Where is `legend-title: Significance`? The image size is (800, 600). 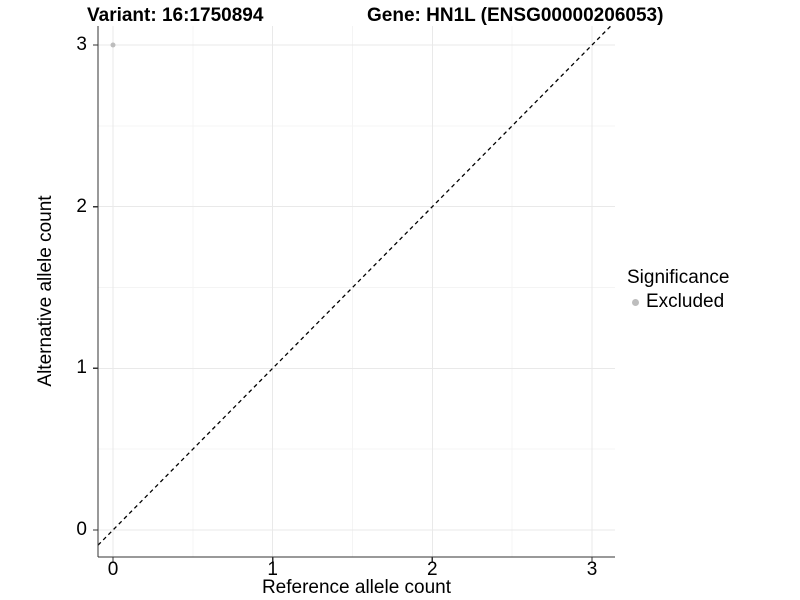 legend-title: Significance is located at coordinates (678, 277).